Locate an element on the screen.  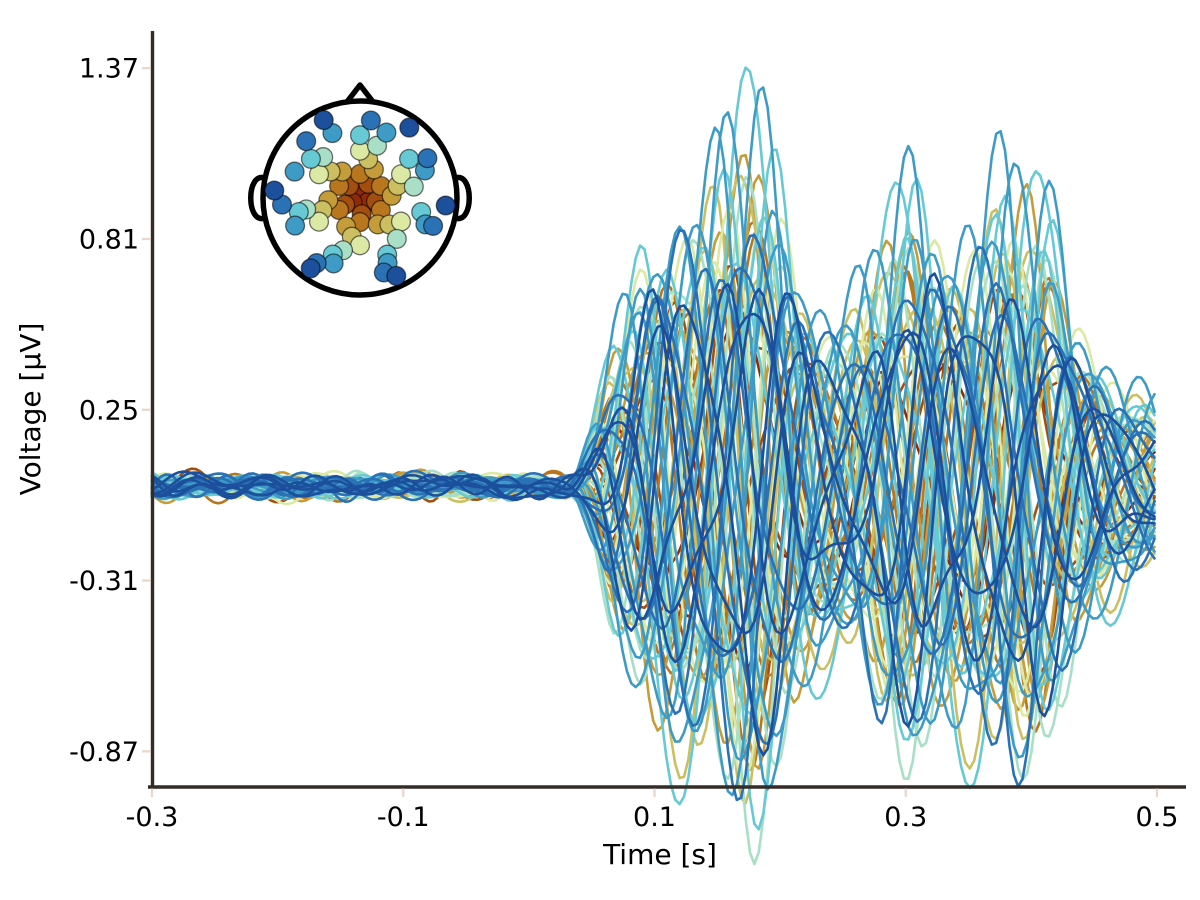
x-tick-group: -0.3 -0.1 0.1 0.3 0.5 is located at coordinates (652, 810).